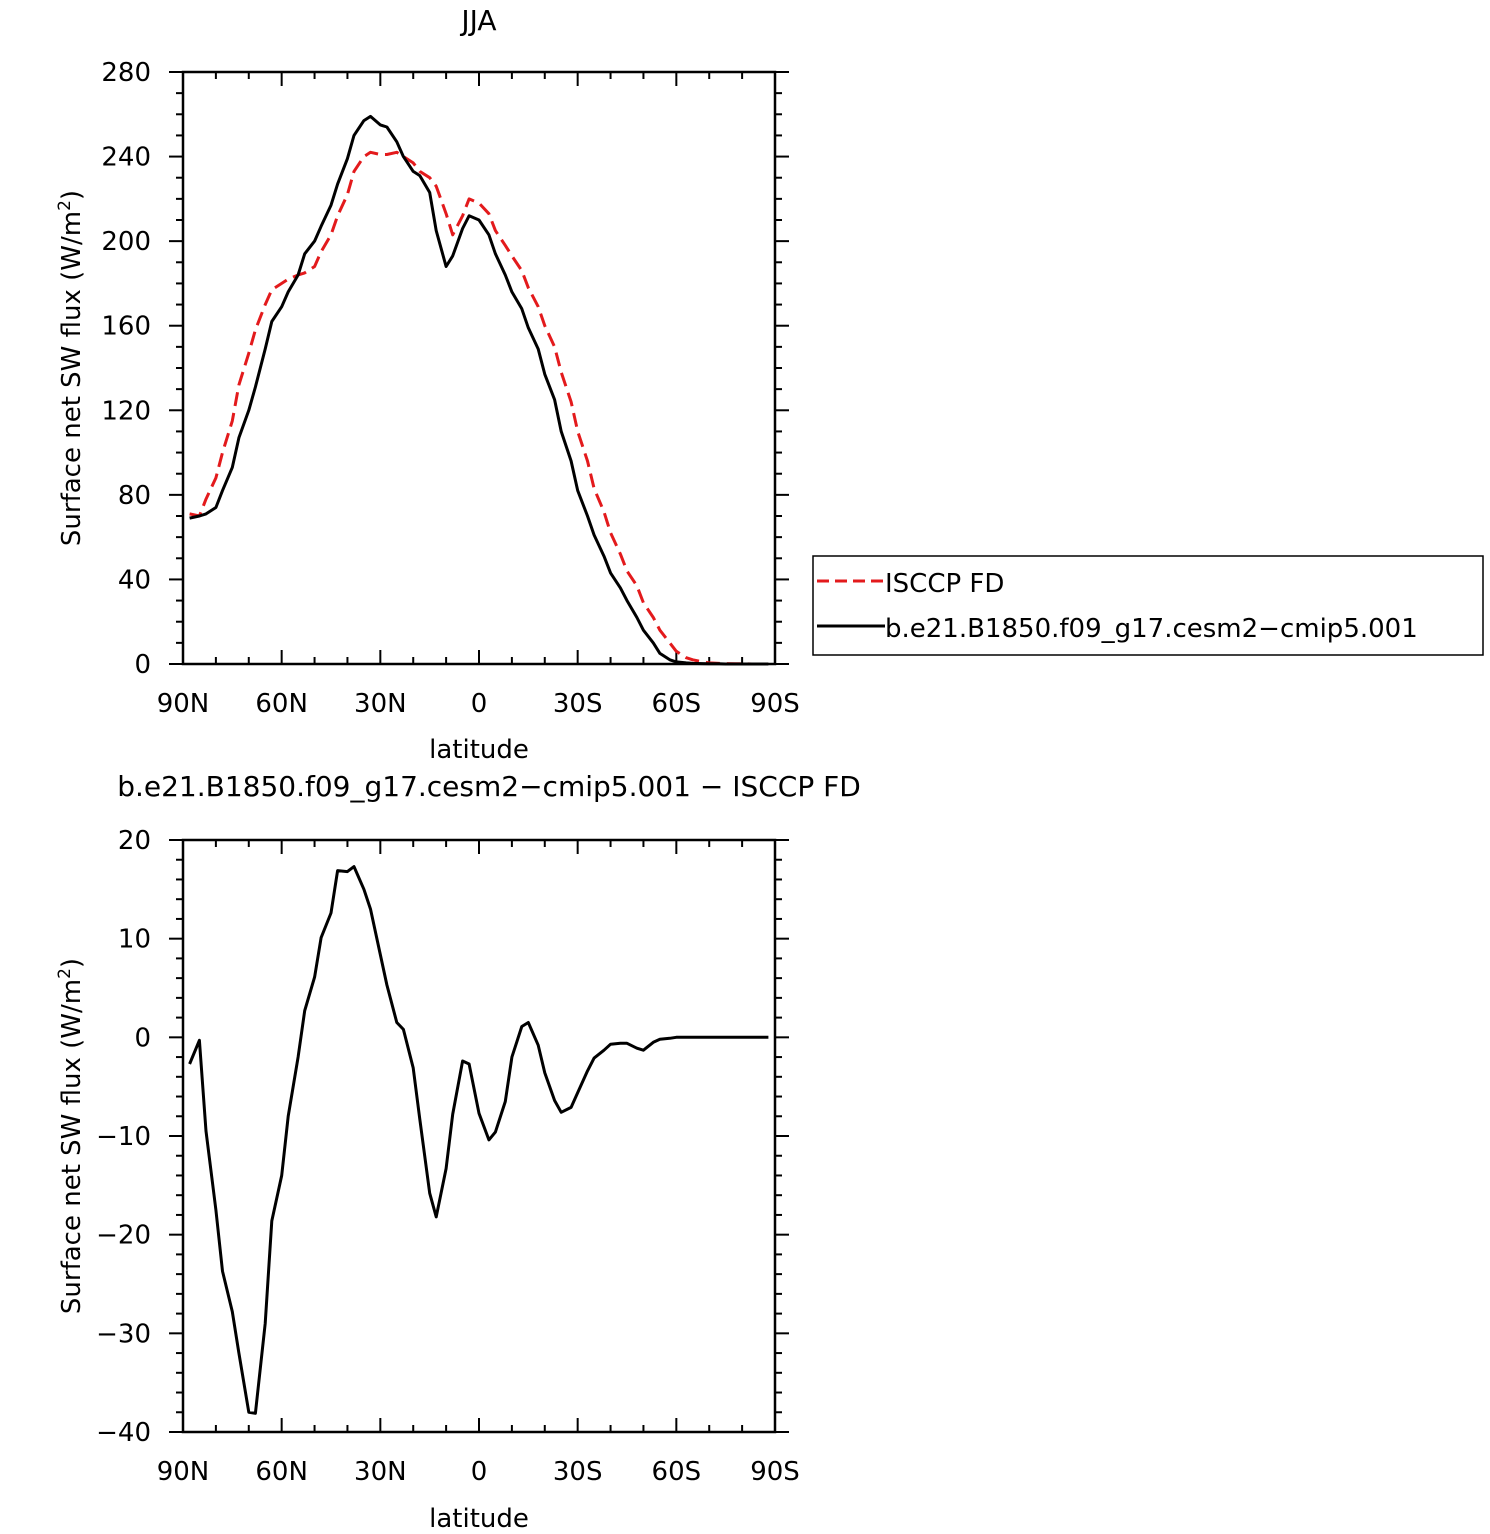 This screenshot has height=1534, width=1490. I want to click on top-y-tick-label: 200, so click(126, 242).